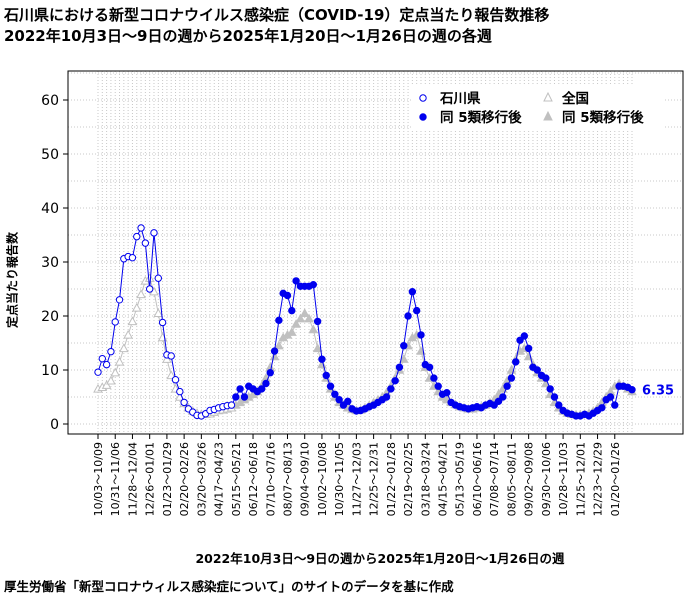 This screenshot has width=700, height=600. I want to click on y-axis-label-wrap: 定点当たり報告数, so click(12, 280).